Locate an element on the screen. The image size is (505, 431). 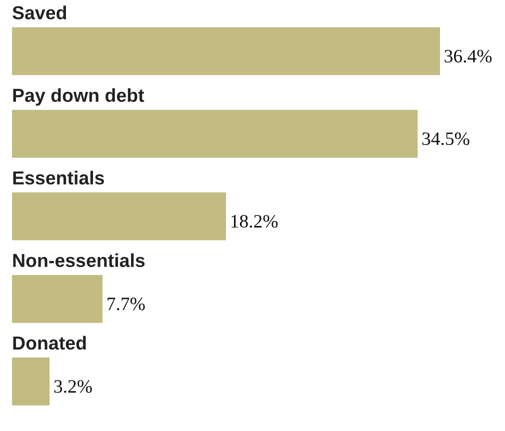
data-label: 36.4% is located at coordinates (468, 56).